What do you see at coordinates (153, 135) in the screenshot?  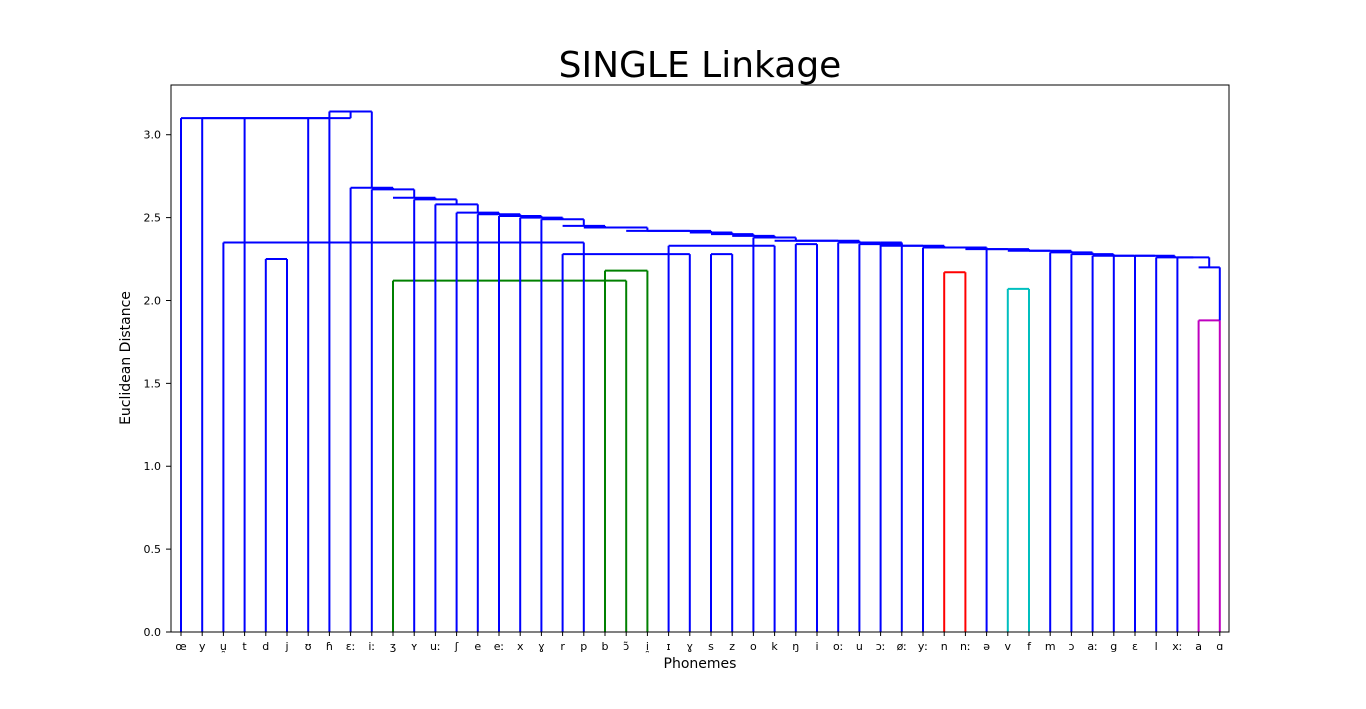 I see `y-tick-label: 3.0` at bounding box center [153, 135].